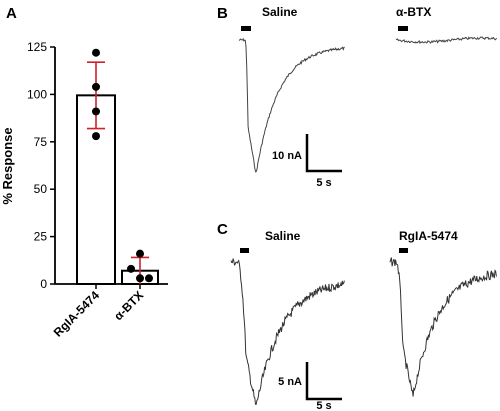 Image resolution: width=500 pixels, height=411 pixels. What do you see at coordinates (323, 183) in the screenshot?
I see `scale-x-label-b: 5 s` at bounding box center [323, 183].